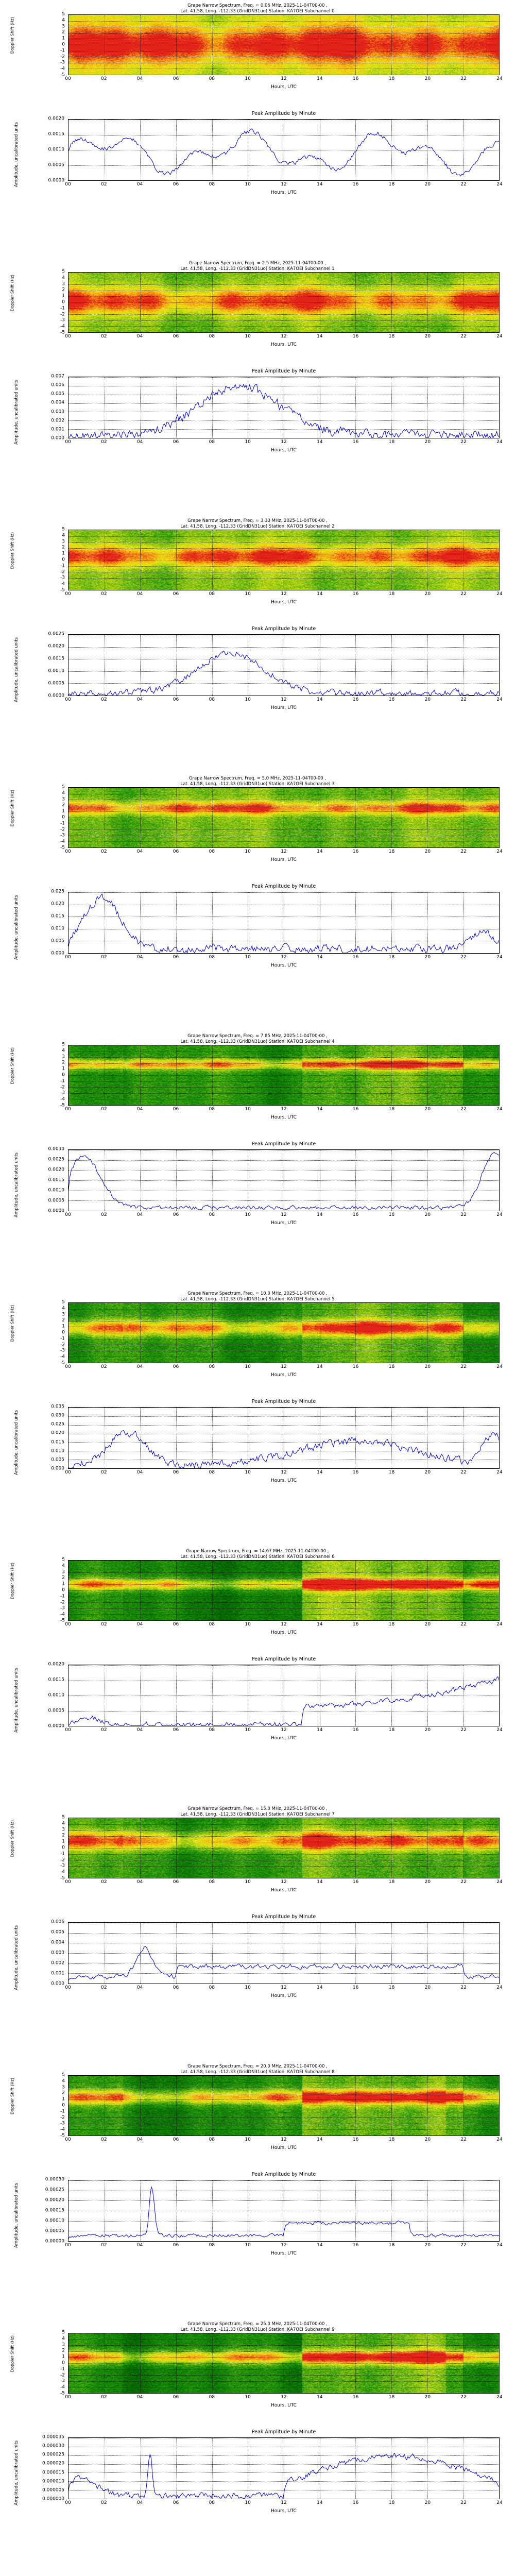 This screenshot has height=2576, width=515. I want to click on line-xtick: 10, so click(248, 442).